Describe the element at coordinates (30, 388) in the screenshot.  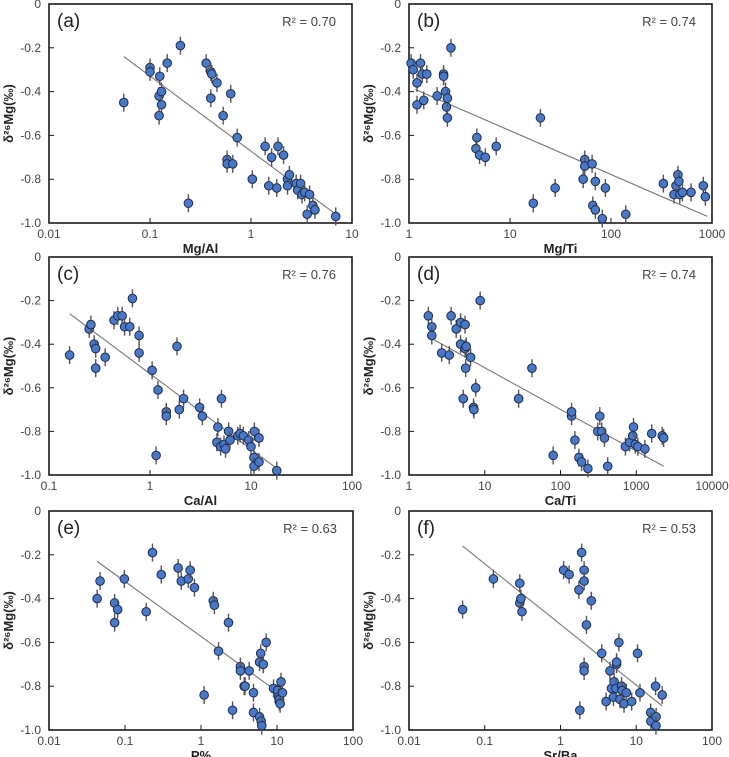
I see `y-tick-label: -0.6` at that location.